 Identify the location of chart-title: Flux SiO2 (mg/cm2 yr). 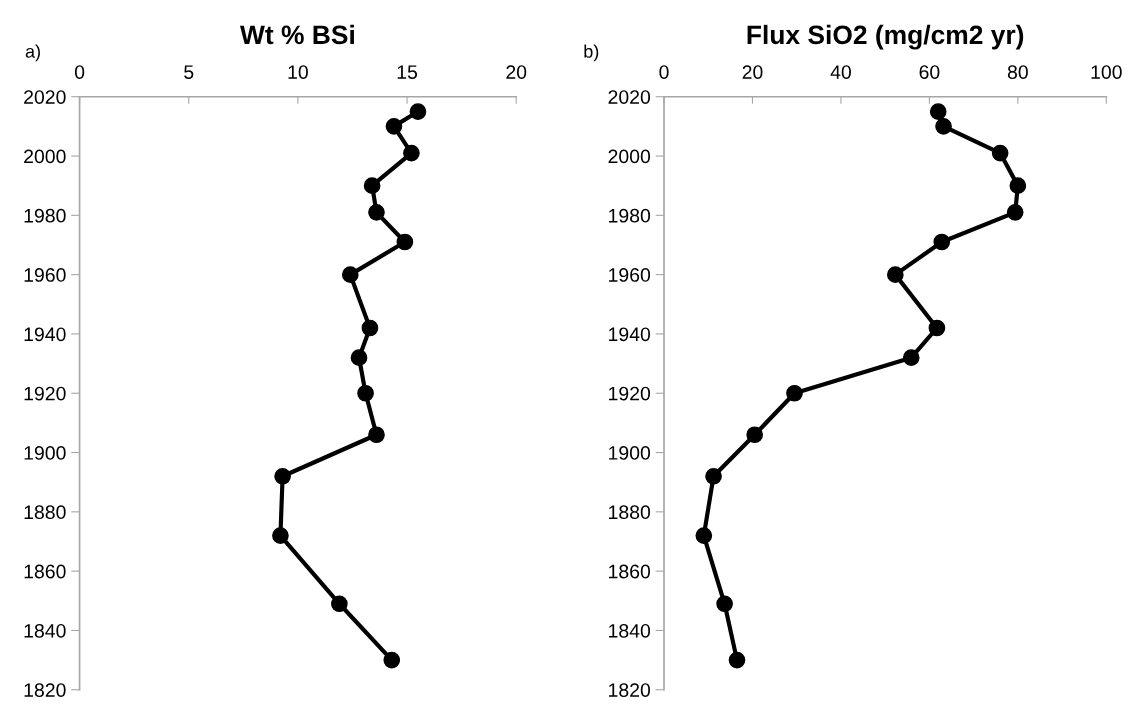
(885, 37).